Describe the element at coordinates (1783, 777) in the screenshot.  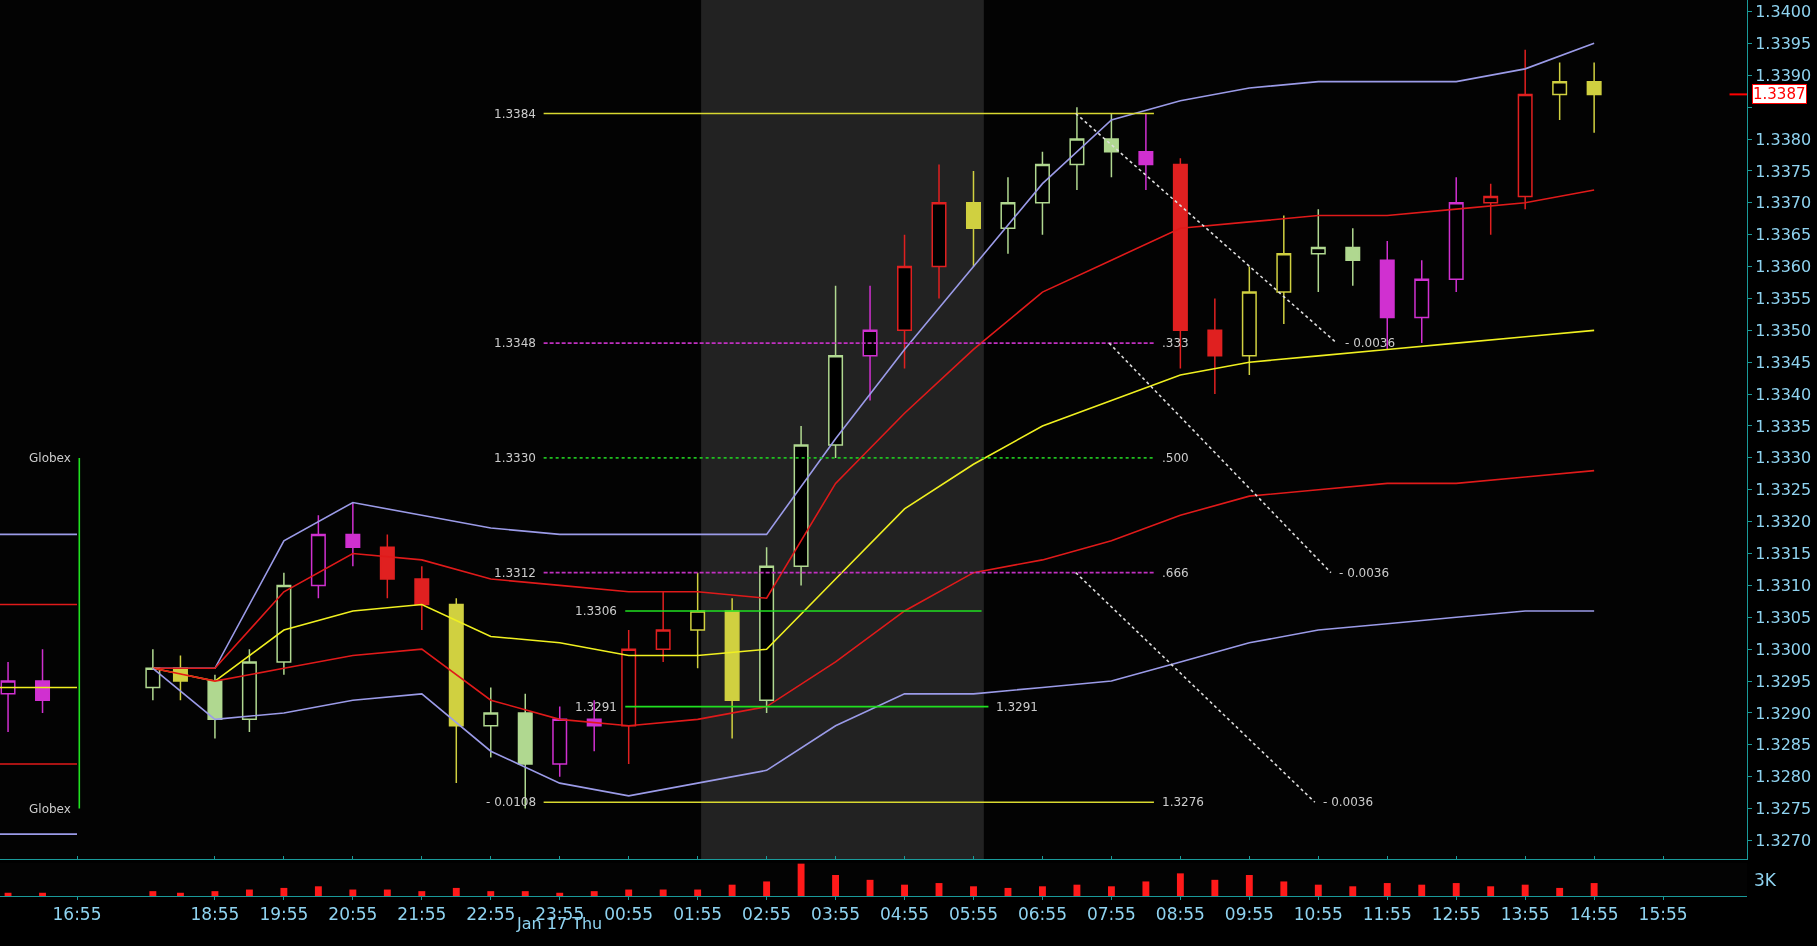
I see `y-tick-label: 1.3280` at that location.